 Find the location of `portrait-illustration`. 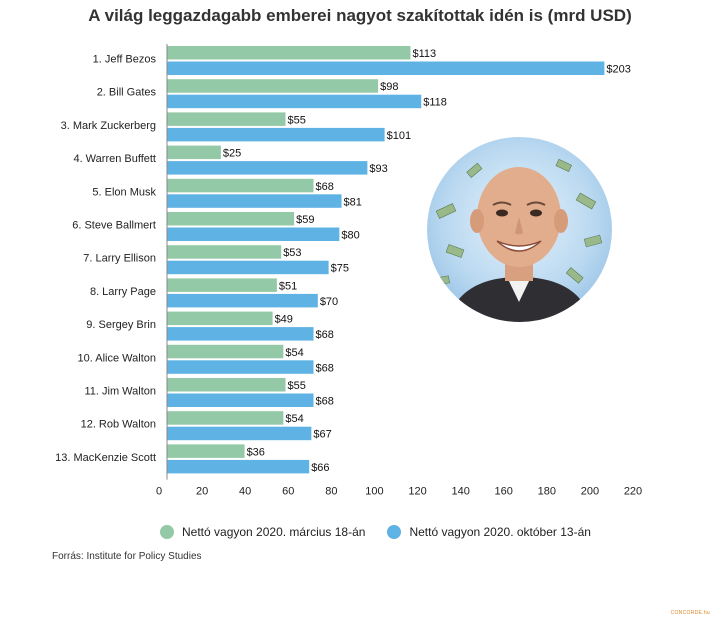

portrait-illustration is located at coordinates (518, 240).